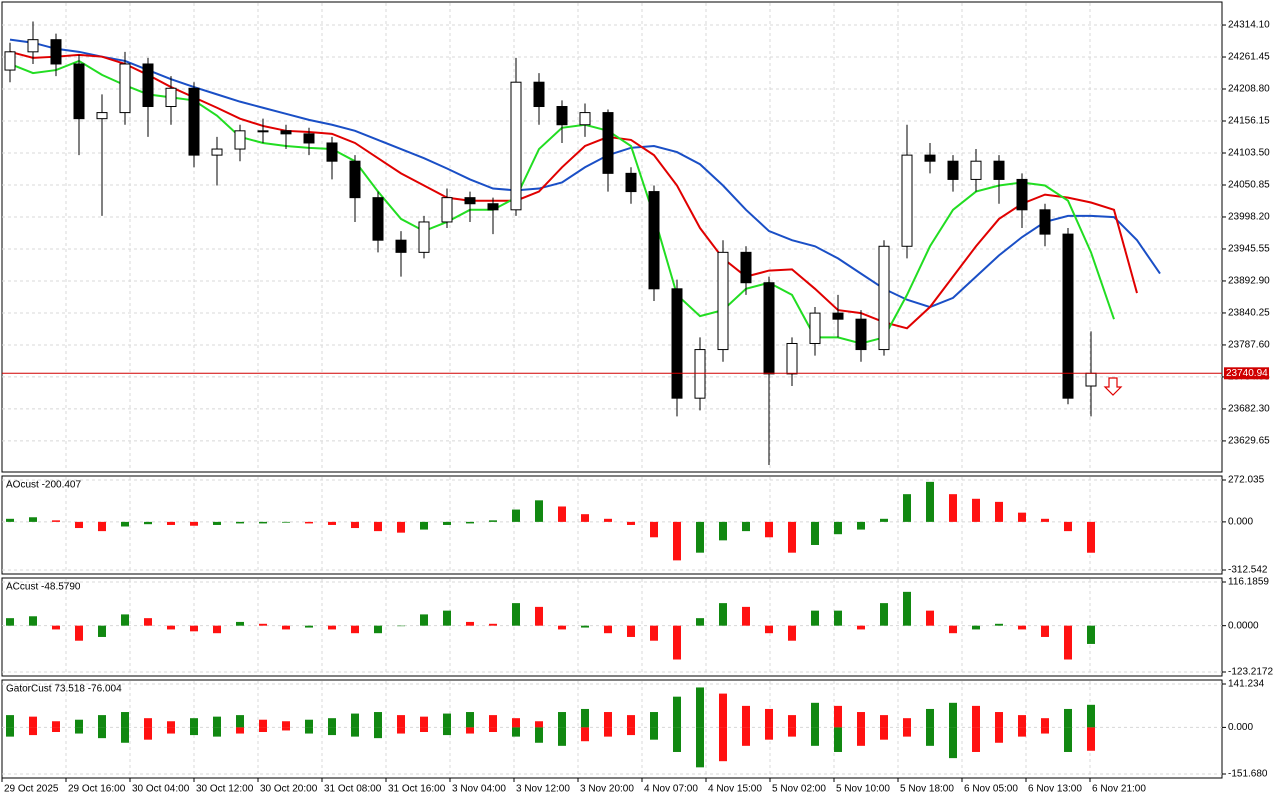 The width and height of the screenshot is (1280, 800). What do you see at coordinates (1248, 570) in the screenshot?
I see `y-tick-label: -312.542` at bounding box center [1248, 570].